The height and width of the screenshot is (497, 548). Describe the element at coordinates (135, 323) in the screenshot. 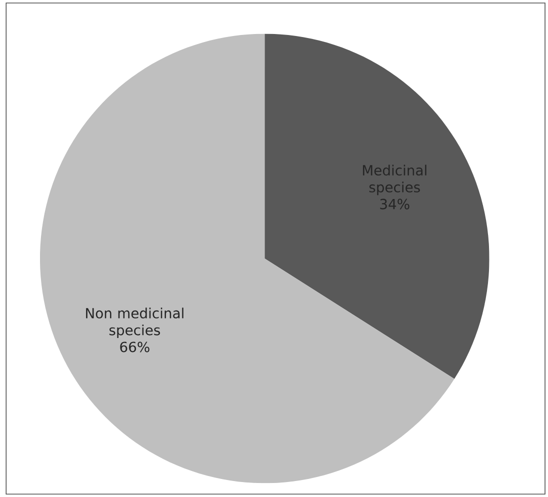

I see `slice-label: Non medicinal species` at that location.